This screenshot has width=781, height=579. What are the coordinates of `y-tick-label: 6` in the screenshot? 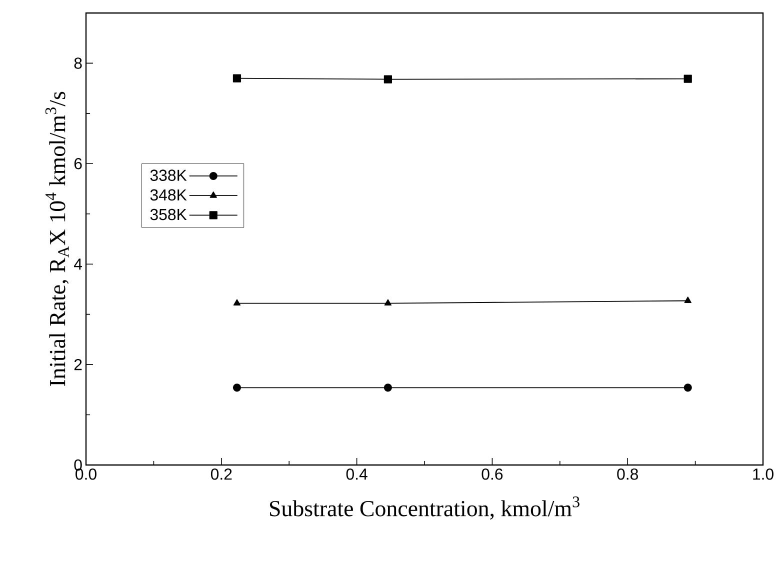 It's located at (78, 164).